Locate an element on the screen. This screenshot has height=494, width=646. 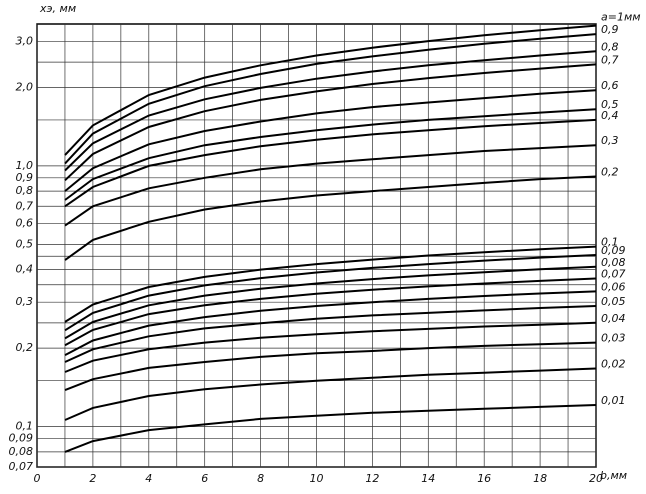
x-tick-label: 12 is located at coordinates (372, 478).